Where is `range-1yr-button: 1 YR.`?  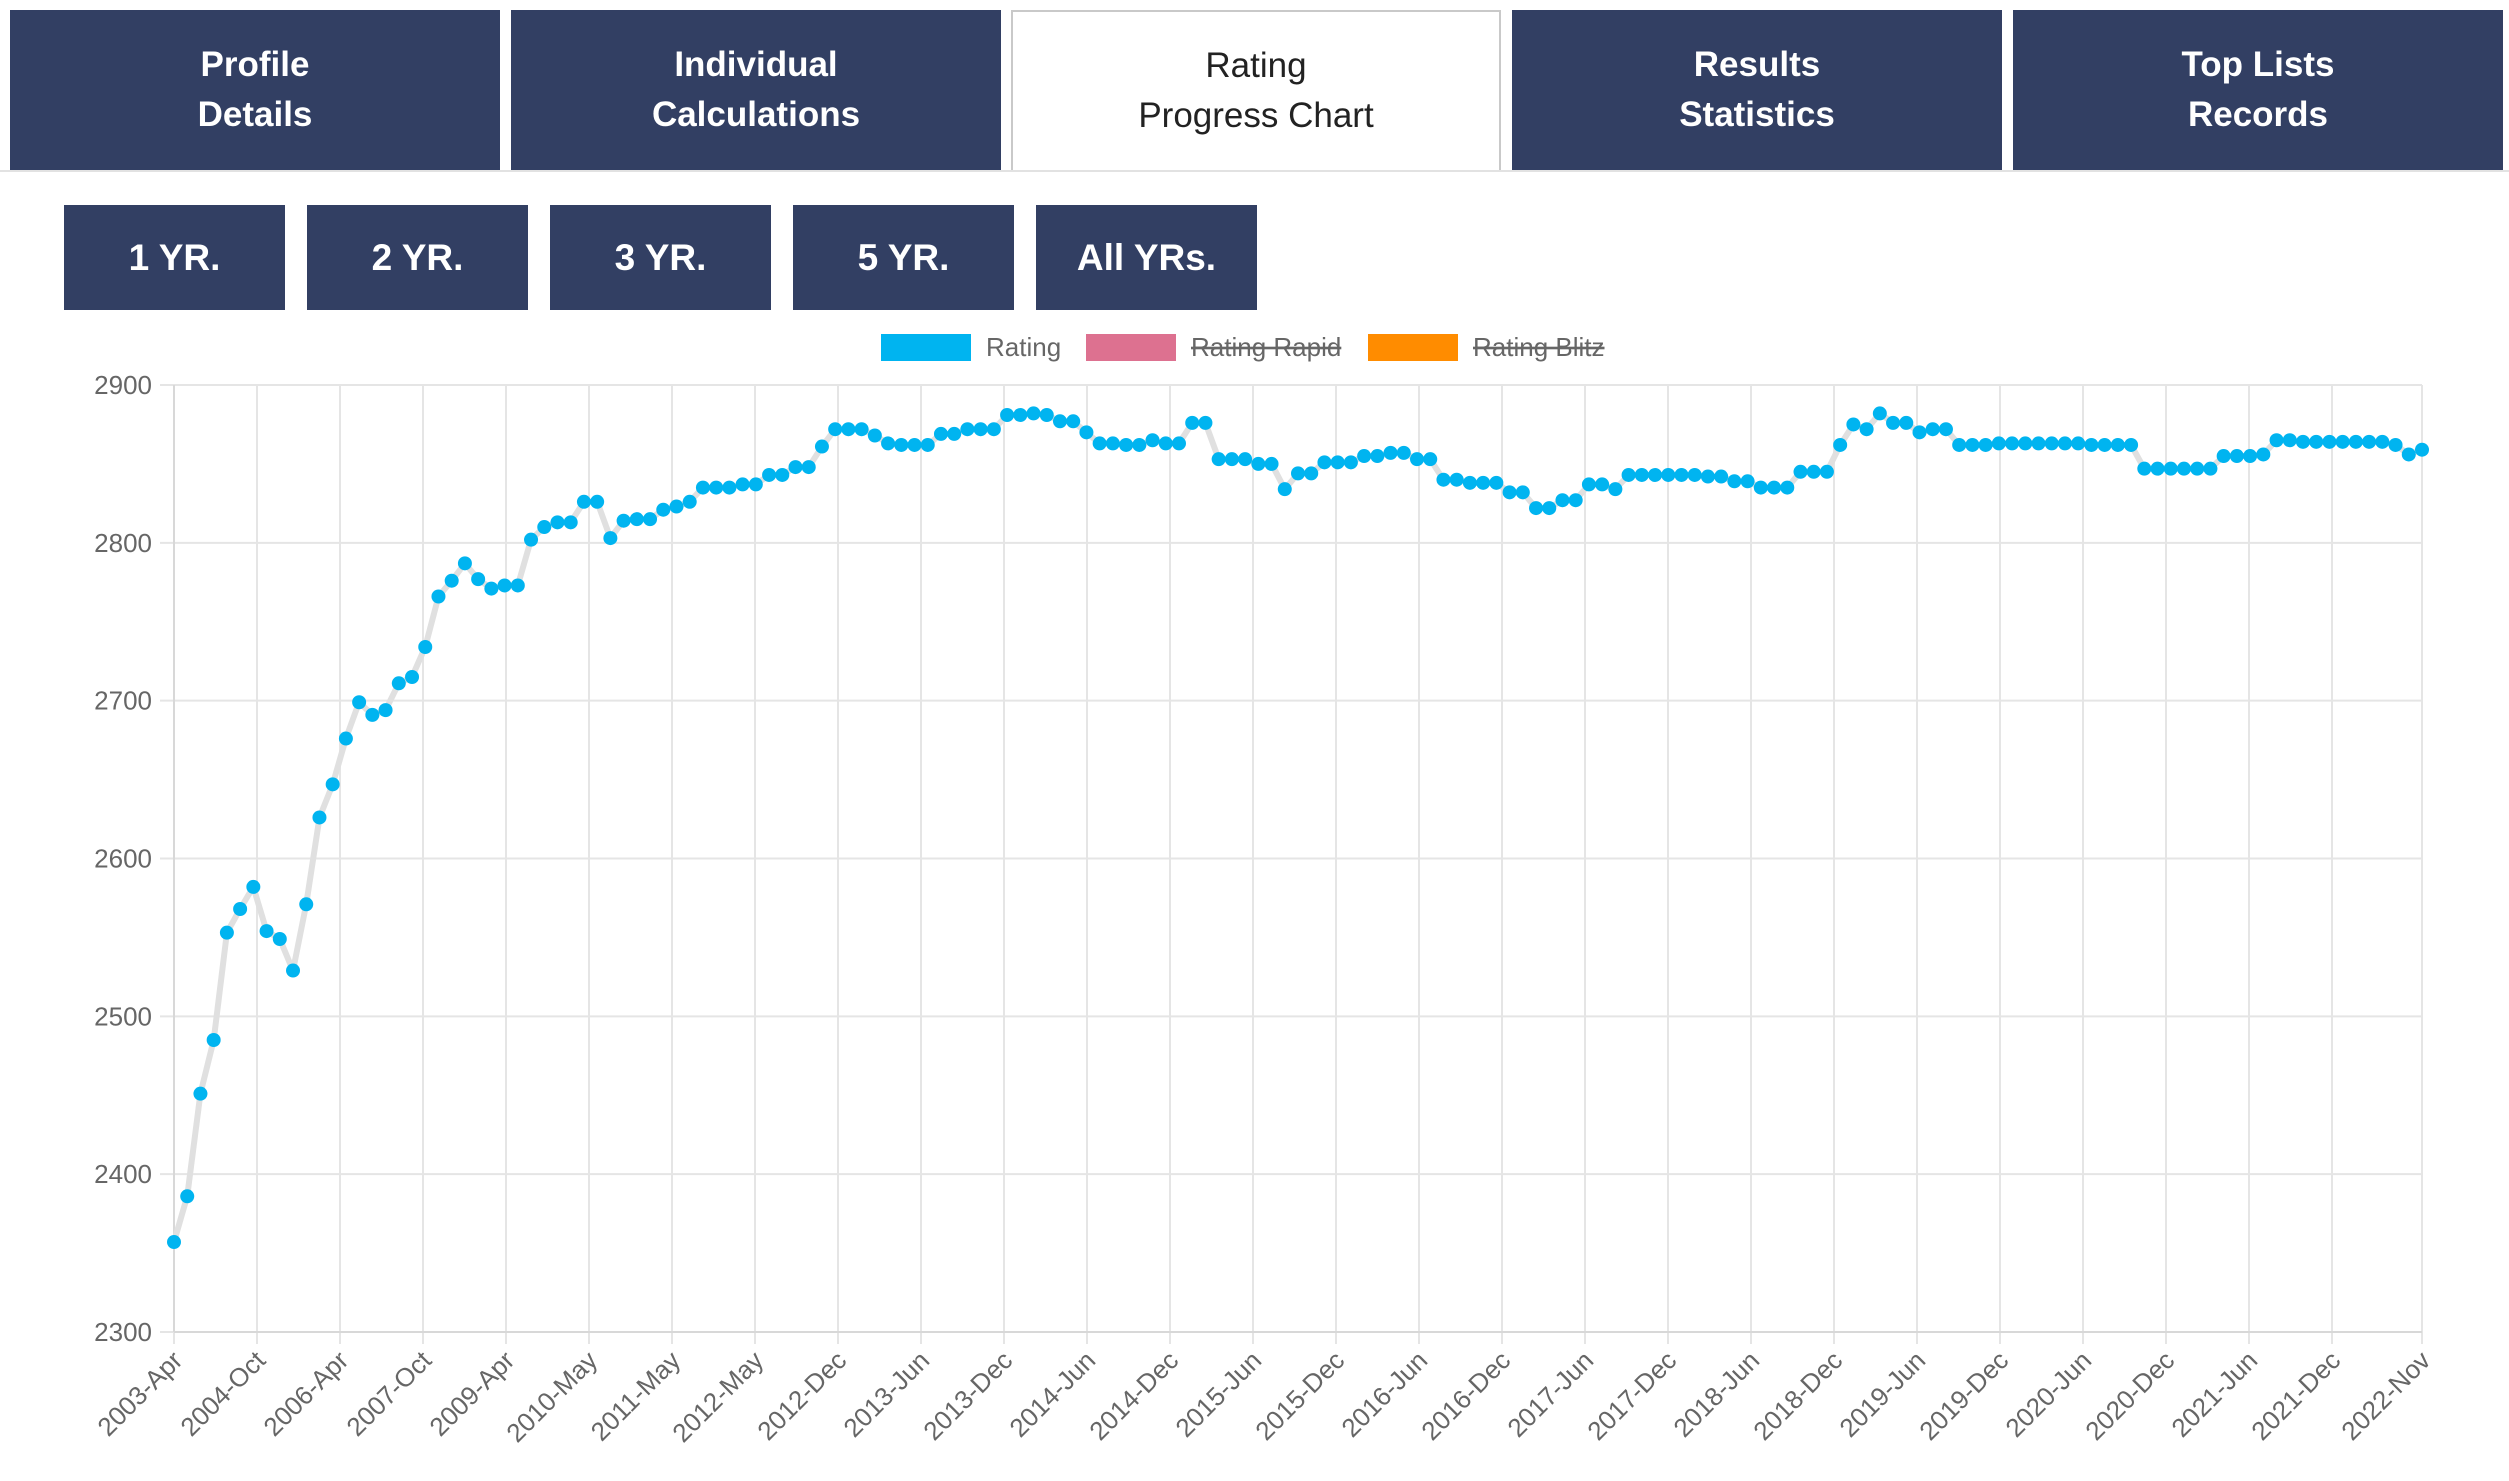 range-1yr-button: 1 YR. is located at coordinates (174, 257).